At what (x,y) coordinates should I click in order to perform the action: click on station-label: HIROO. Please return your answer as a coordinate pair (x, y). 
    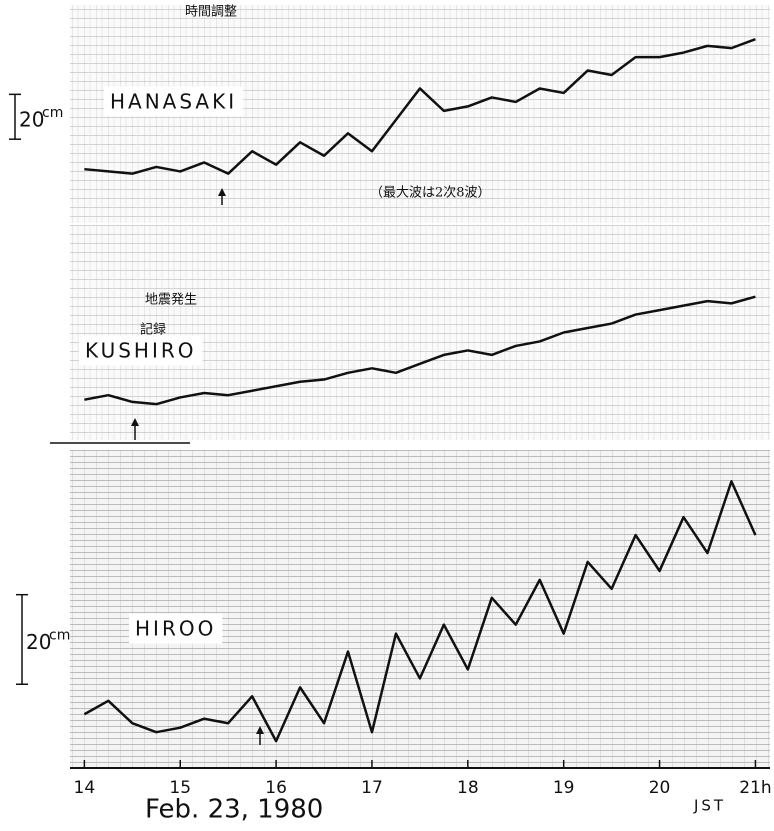
    Looking at the image, I should click on (175, 629).